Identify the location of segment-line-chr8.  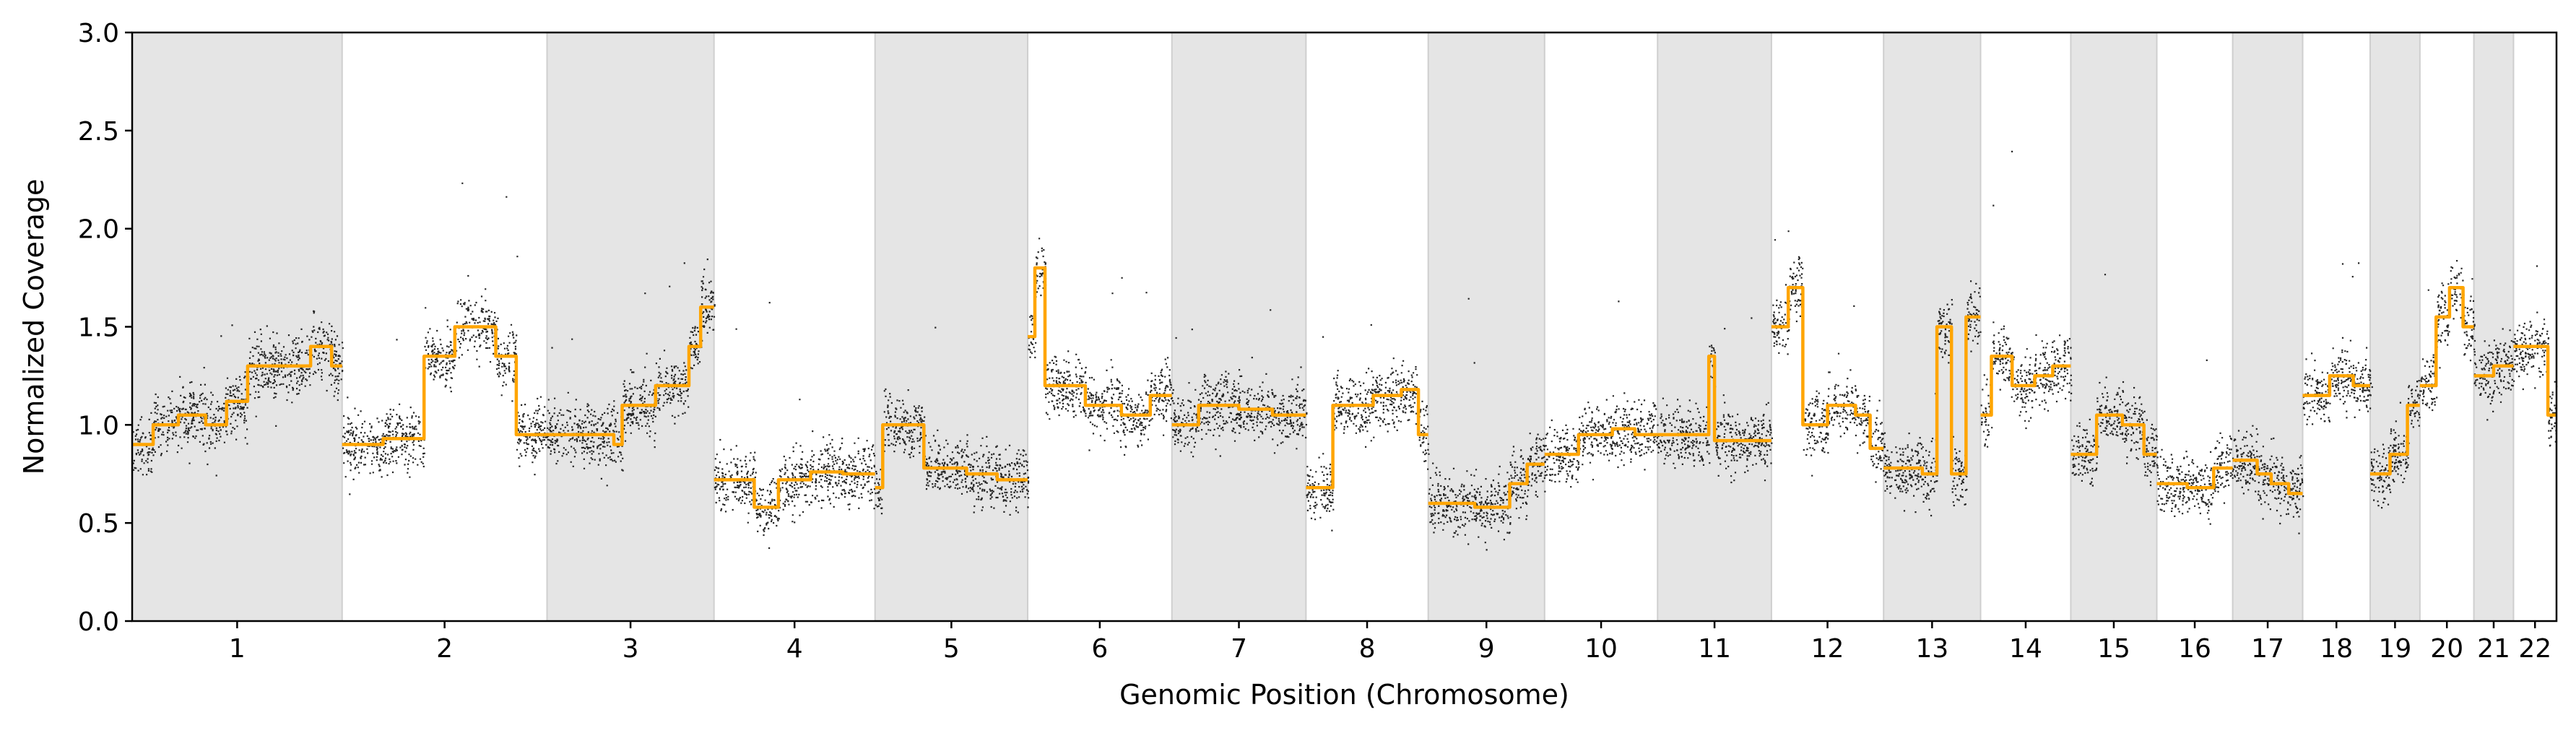
(1367, 439).